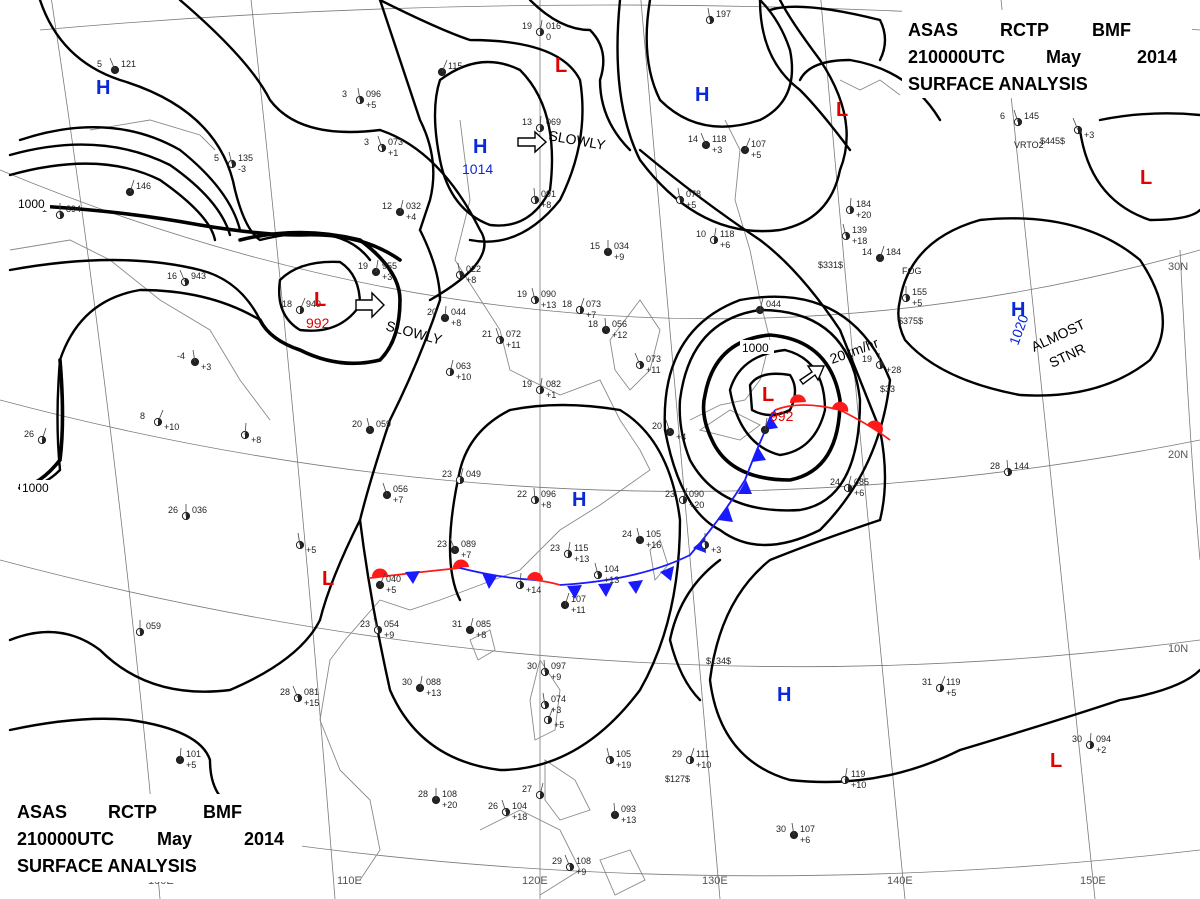 This screenshot has height=899, width=1200. I want to click on station-pressure: 089, so click(468, 544).